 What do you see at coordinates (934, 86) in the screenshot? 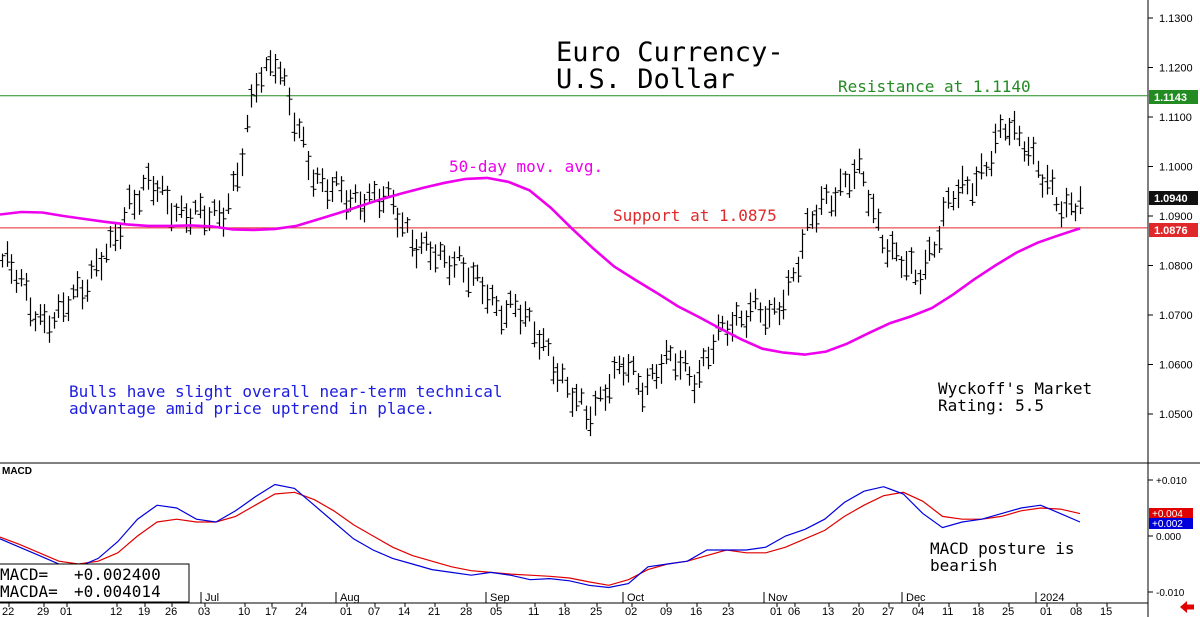
I see `resistance-label: Resistance at 1.1140` at bounding box center [934, 86].